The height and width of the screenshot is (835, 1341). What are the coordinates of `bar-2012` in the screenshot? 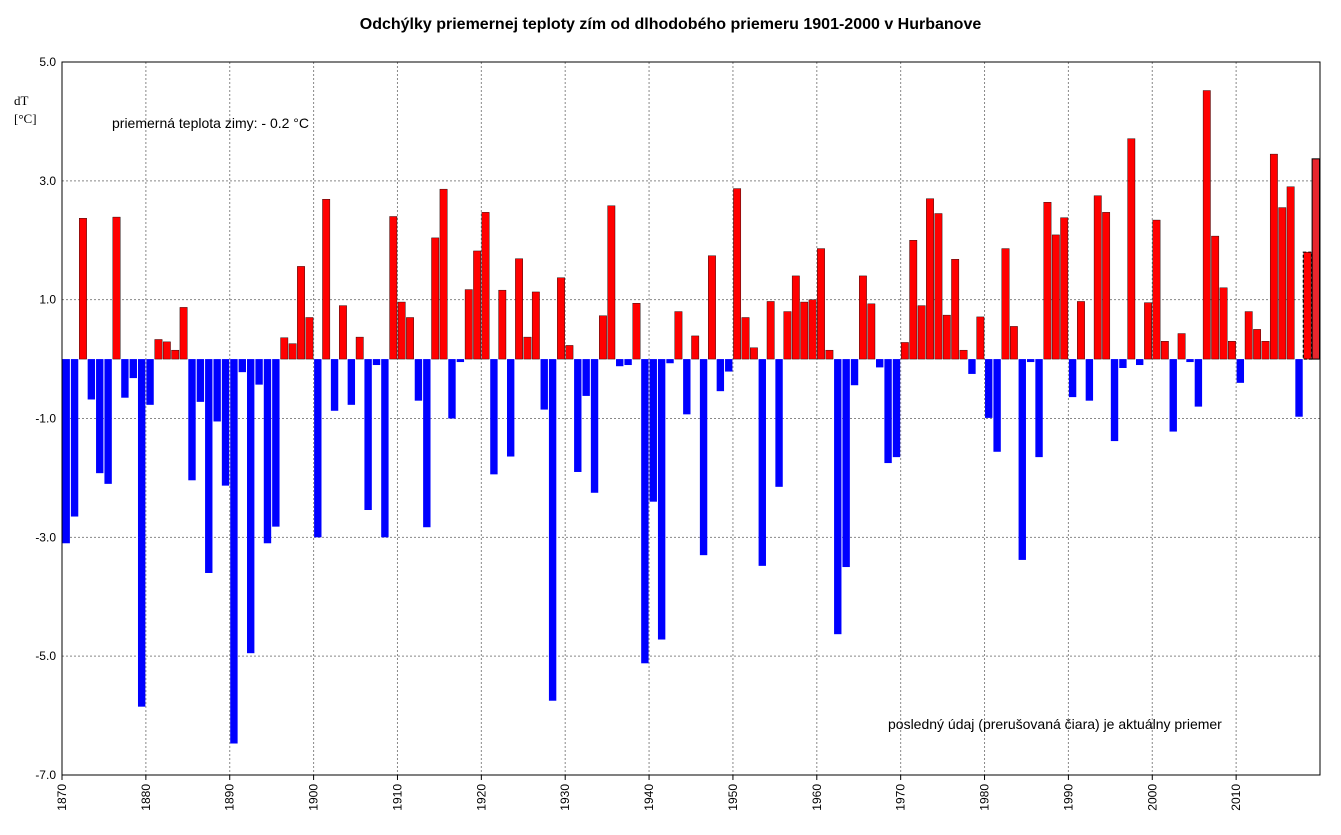 It's located at (1257, 344).